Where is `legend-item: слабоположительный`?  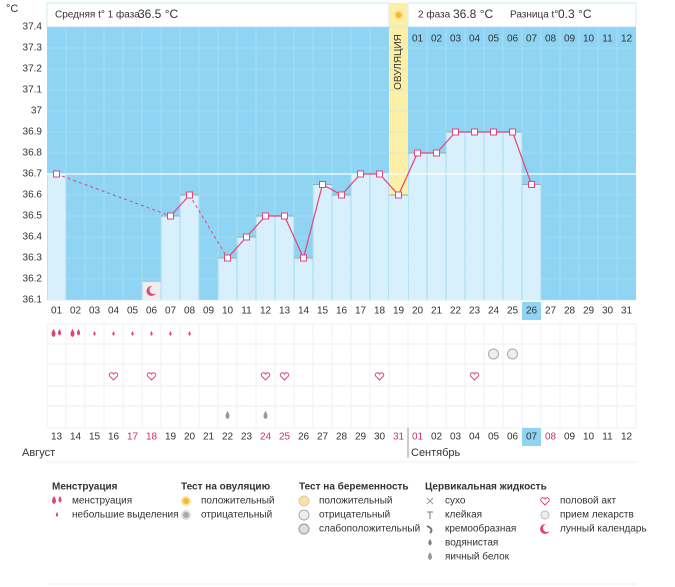 legend-item: слабоположительный is located at coordinates (369, 529).